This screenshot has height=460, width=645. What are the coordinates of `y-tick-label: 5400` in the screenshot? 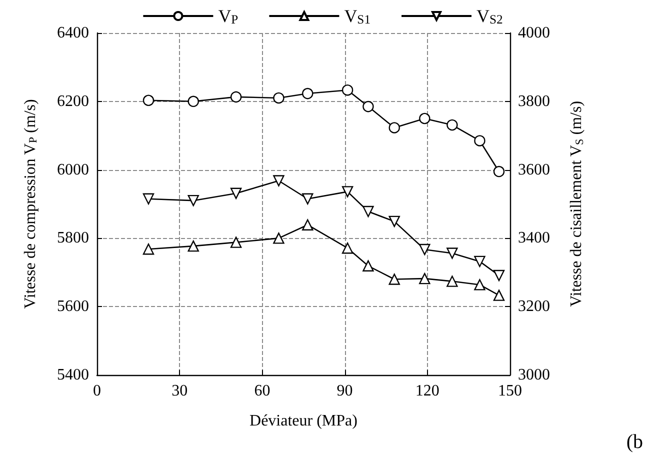 It's located at (73, 375).